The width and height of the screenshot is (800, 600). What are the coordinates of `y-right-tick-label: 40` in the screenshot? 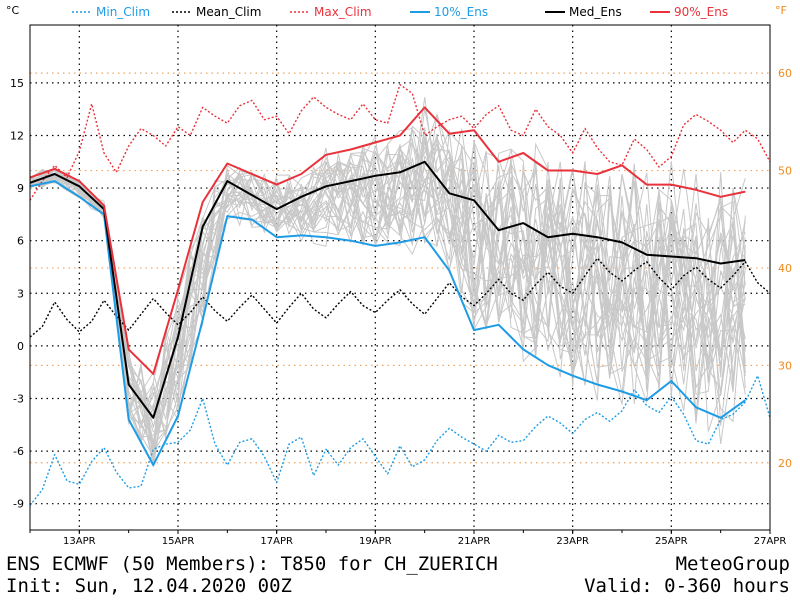 It's located at (785, 268).